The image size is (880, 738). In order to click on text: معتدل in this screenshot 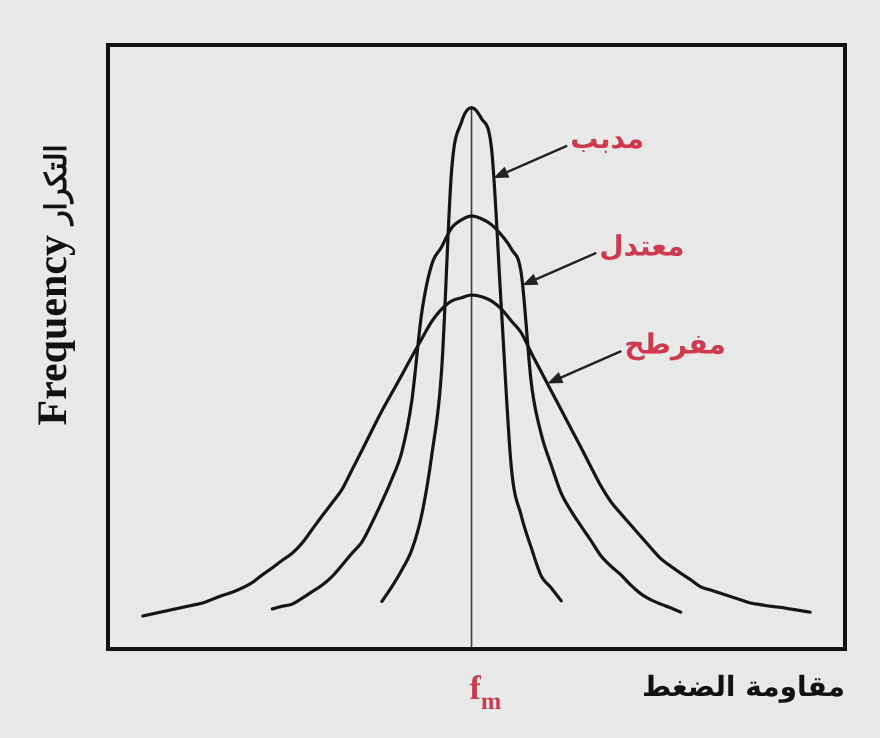, I will do `click(641, 245)`.